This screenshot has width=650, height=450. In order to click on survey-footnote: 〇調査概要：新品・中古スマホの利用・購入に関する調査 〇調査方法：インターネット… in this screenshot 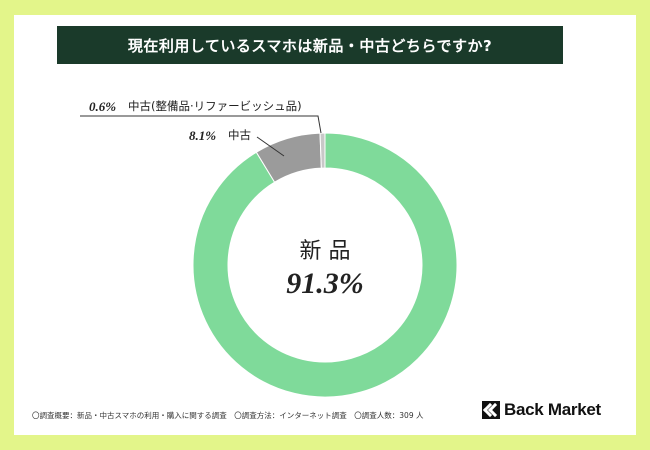, I will do `click(228, 415)`.